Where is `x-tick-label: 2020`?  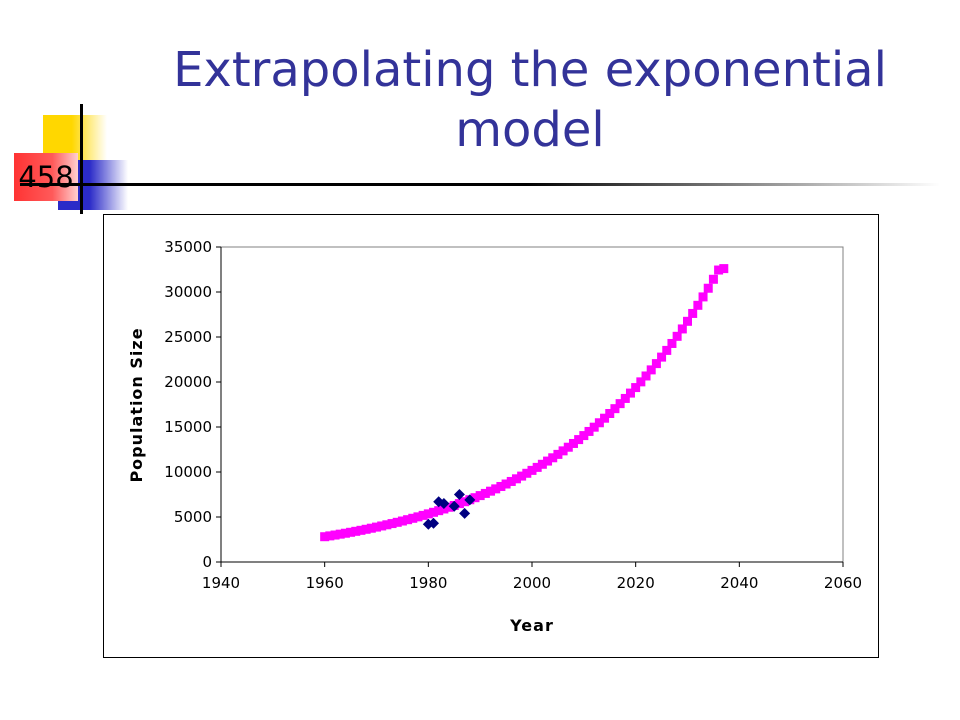
x-tick-label: 2020 is located at coordinates (636, 583).